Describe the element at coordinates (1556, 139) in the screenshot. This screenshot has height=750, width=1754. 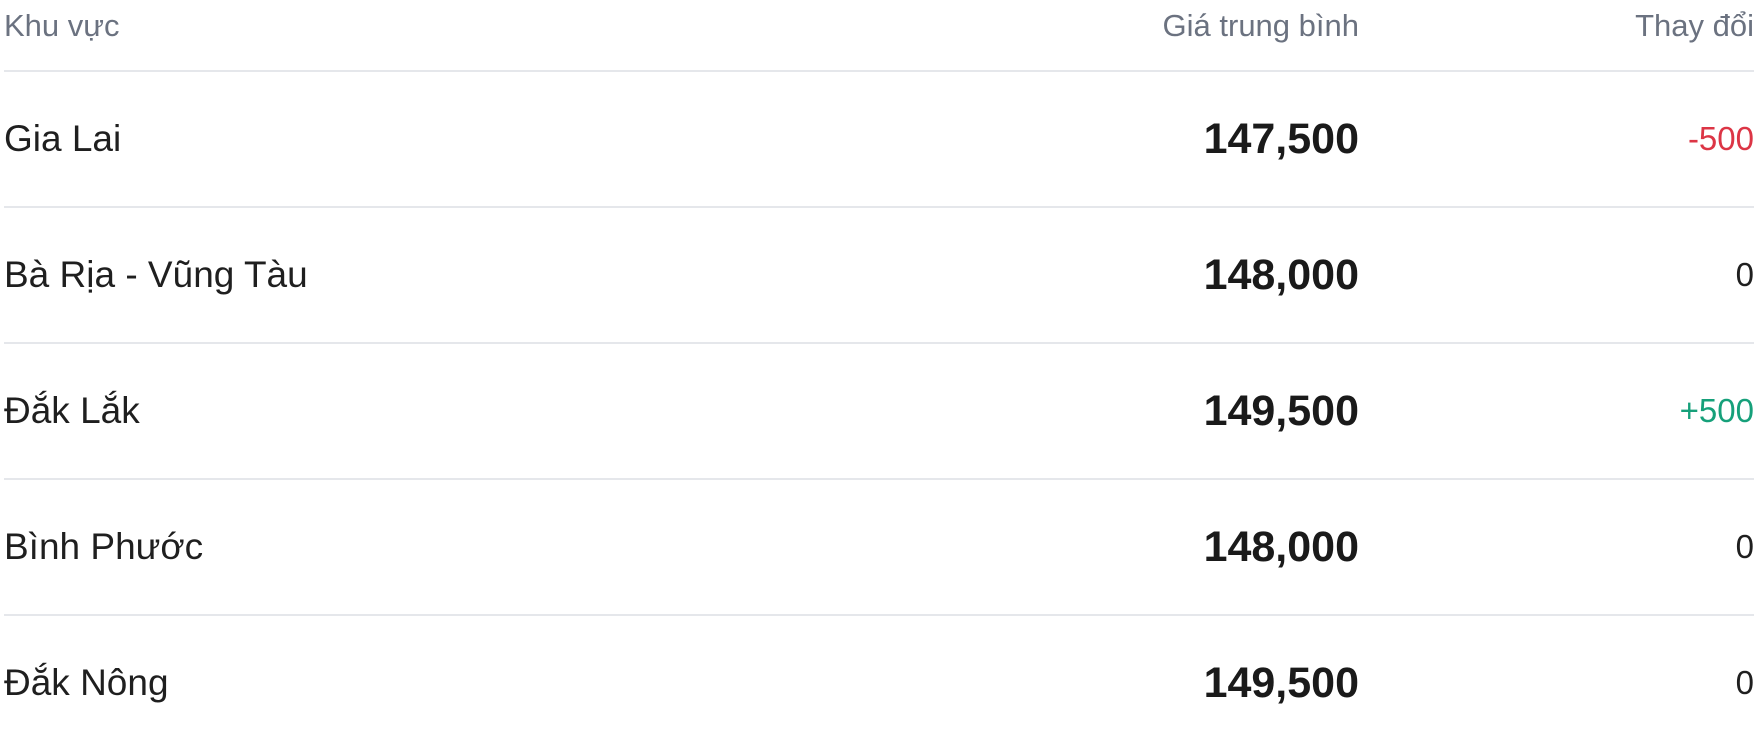
I see `price-change: -500` at that location.